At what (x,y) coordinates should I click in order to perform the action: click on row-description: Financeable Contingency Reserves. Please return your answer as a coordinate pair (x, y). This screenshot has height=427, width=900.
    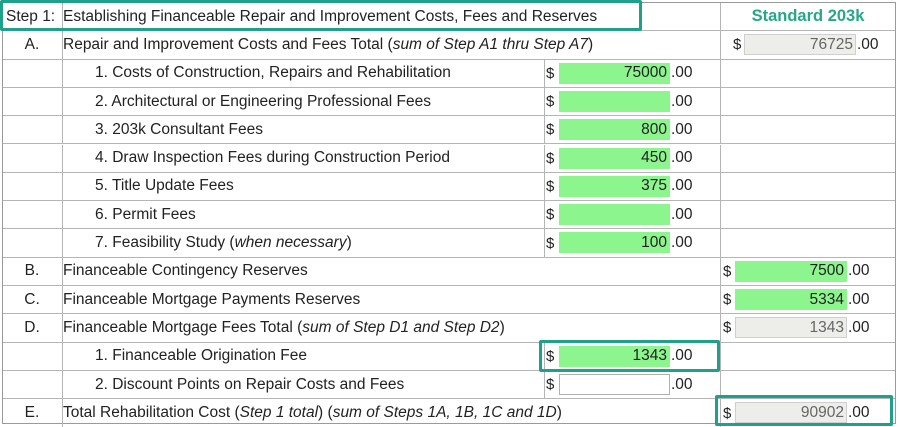
    Looking at the image, I should click on (185, 271).